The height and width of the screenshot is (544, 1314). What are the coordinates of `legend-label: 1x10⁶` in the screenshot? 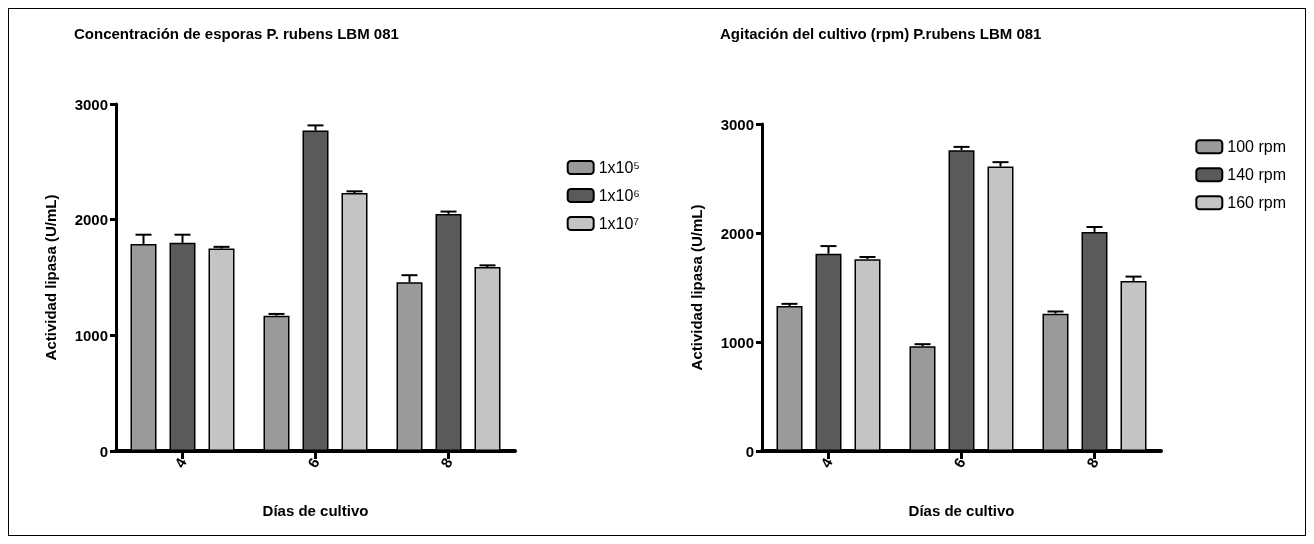 It's located at (619, 196).